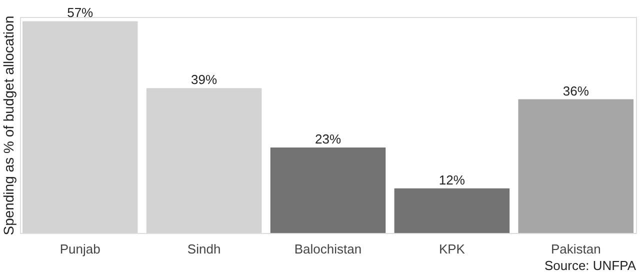  Describe the element at coordinates (452, 180) in the screenshot. I see `data-label: 12%` at that location.